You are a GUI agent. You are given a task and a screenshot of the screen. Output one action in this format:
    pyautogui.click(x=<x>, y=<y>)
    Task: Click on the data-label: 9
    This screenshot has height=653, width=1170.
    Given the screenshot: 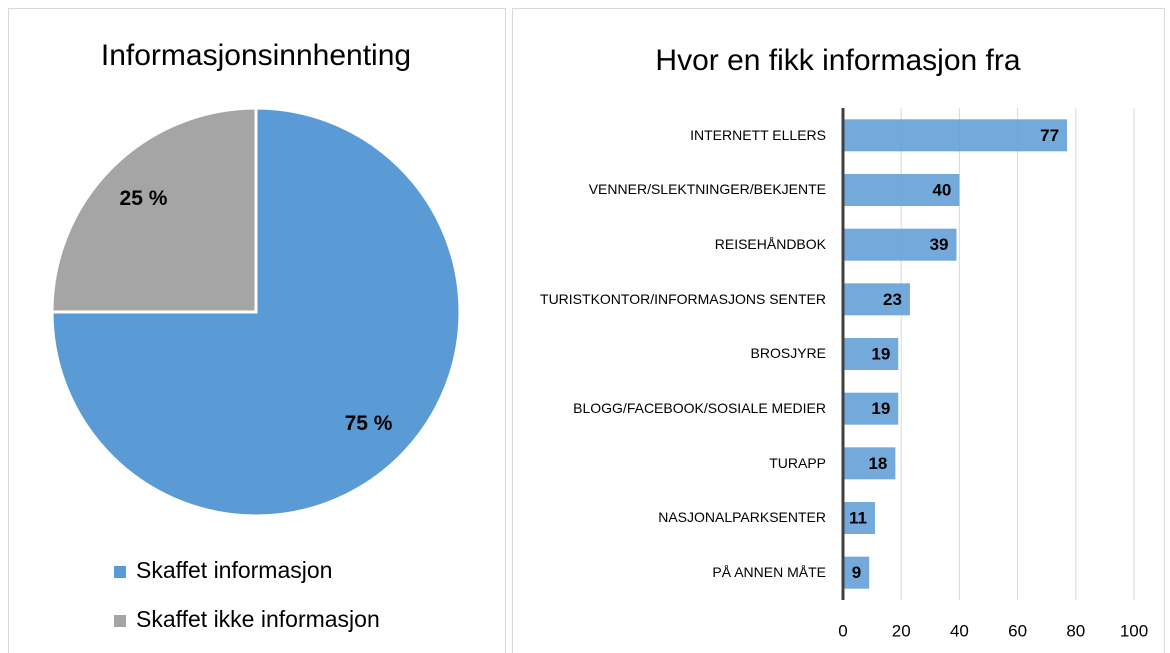 What is the action you would take?
    pyautogui.click(x=856, y=572)
    